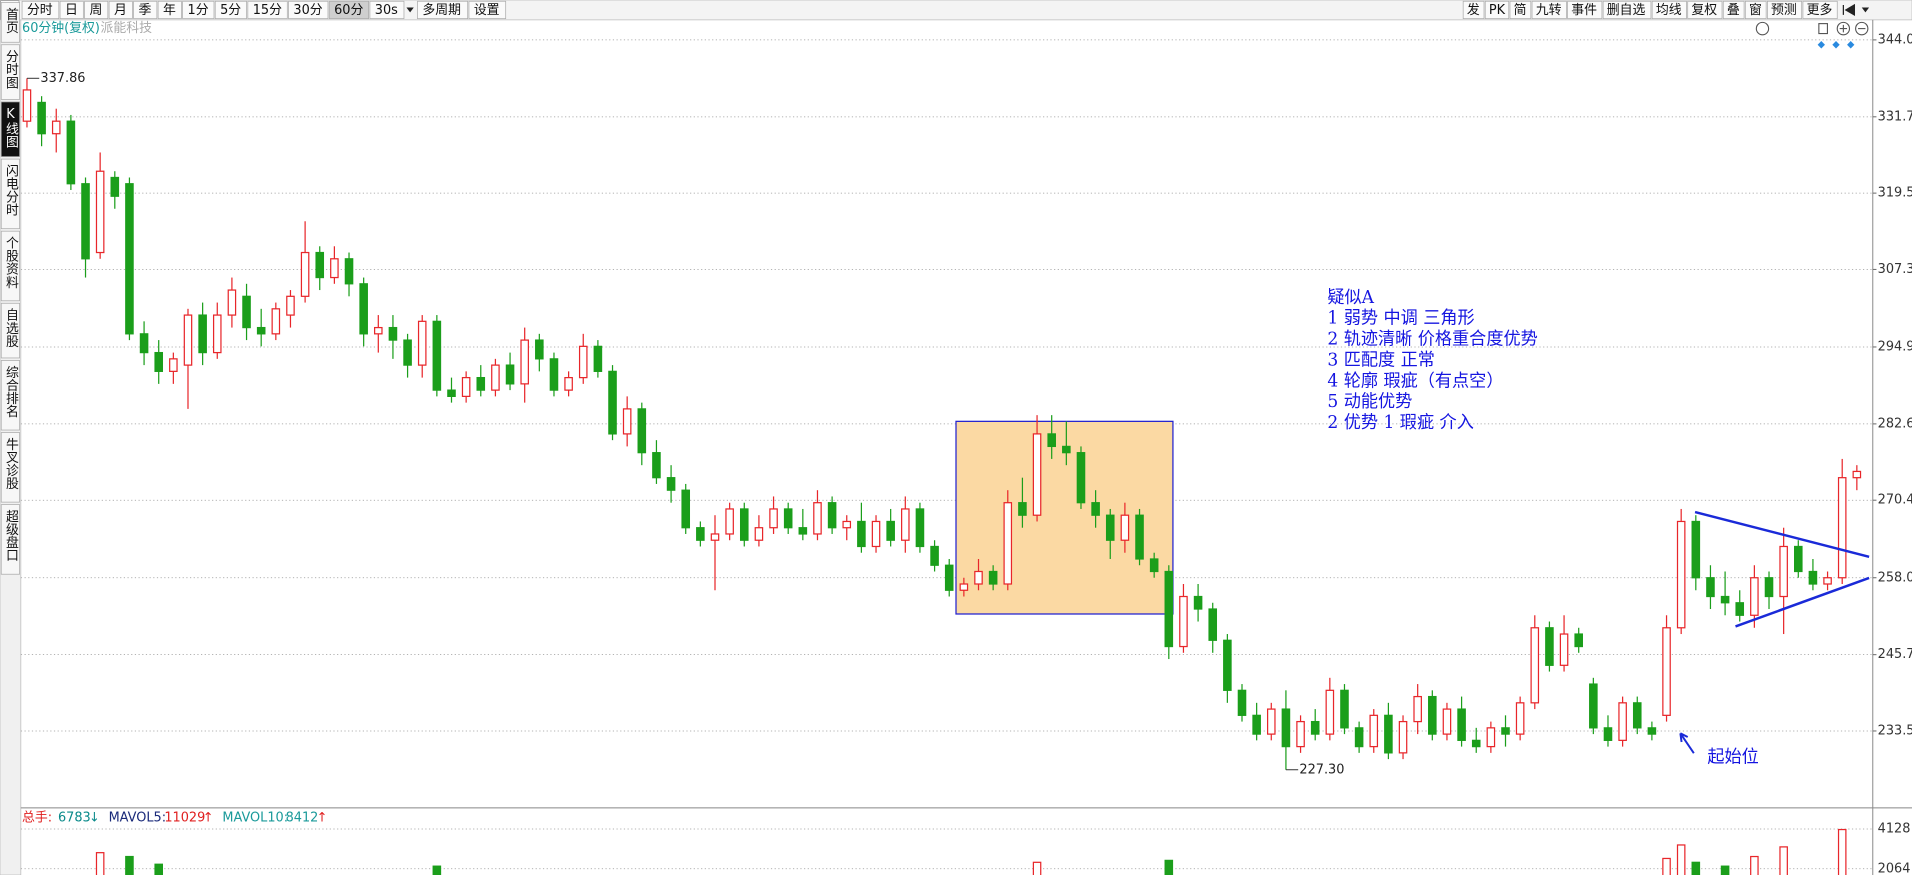 Image resolution: width=1912 pixels, height=875 pixels. I want to click on toolbar-label: 事件, so click(1584, 10).